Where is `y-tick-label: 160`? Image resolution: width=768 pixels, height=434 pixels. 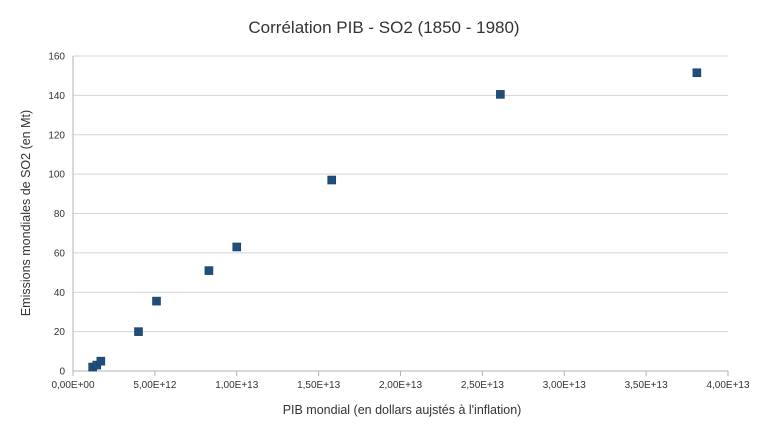 y-tick-label: 160 is located at coordinates (56, 57).